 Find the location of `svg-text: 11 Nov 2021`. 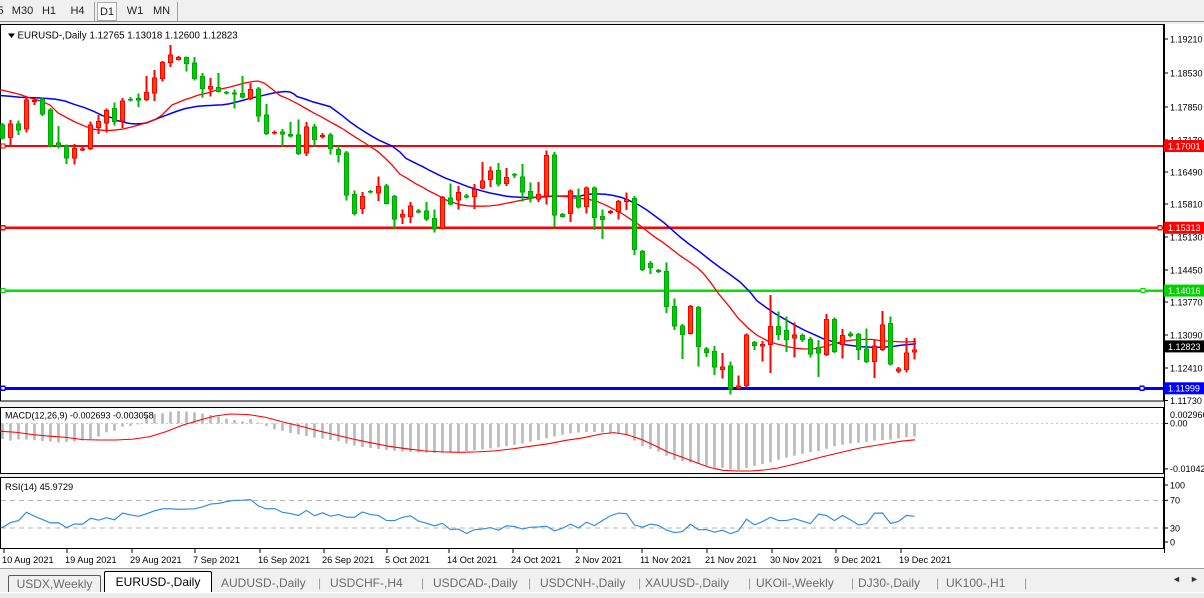

svg-text: 11 Nov 2021 is located at coordinates (665, 560).